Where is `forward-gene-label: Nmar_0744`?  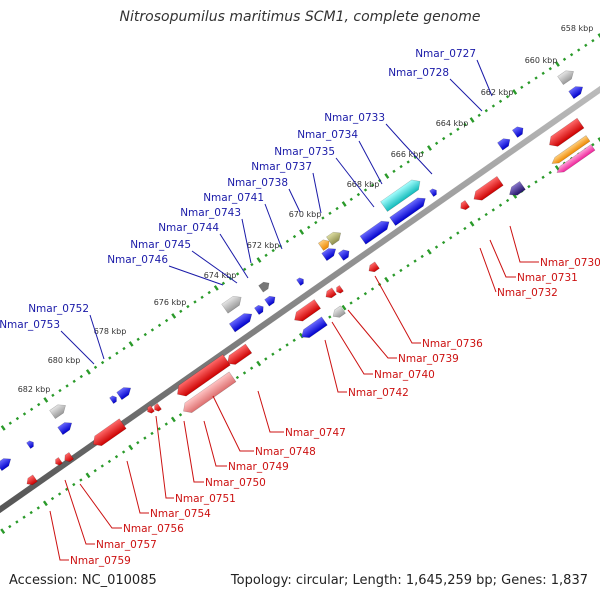 forward-gene-label: Nmar_0744 is located at coordinates (203, 250).